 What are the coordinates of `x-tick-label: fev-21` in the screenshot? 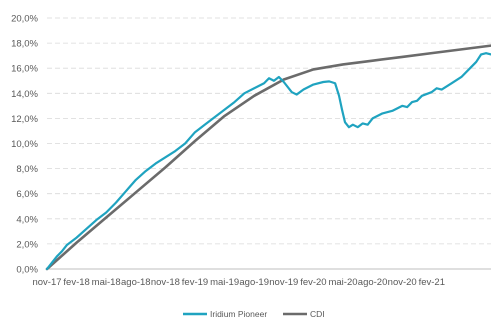 It's located at (432, 282).